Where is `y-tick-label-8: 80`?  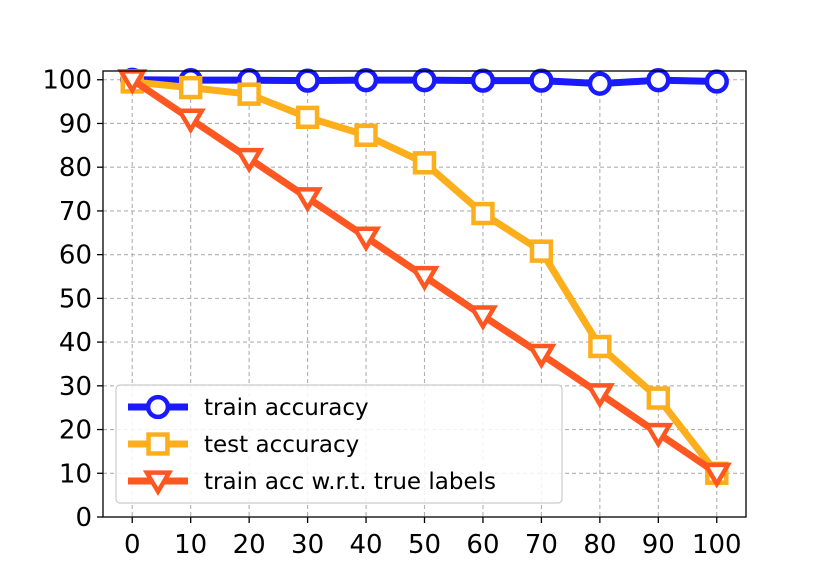 y-tick-label-8: 80 is located at coordinates (75, 168).